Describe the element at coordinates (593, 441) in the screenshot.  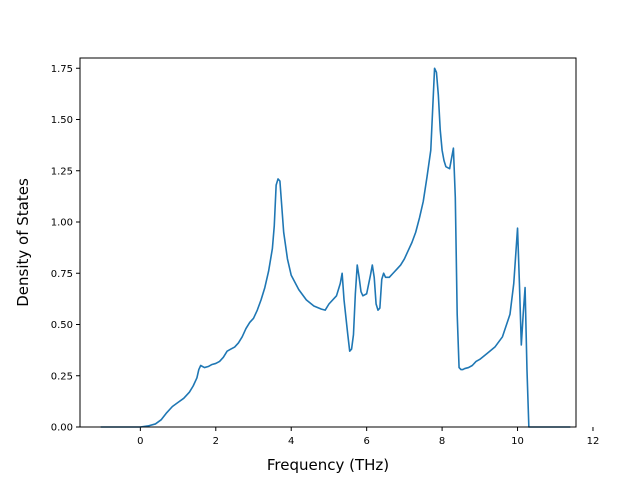
I see `x-tick-label: 12` at that location.